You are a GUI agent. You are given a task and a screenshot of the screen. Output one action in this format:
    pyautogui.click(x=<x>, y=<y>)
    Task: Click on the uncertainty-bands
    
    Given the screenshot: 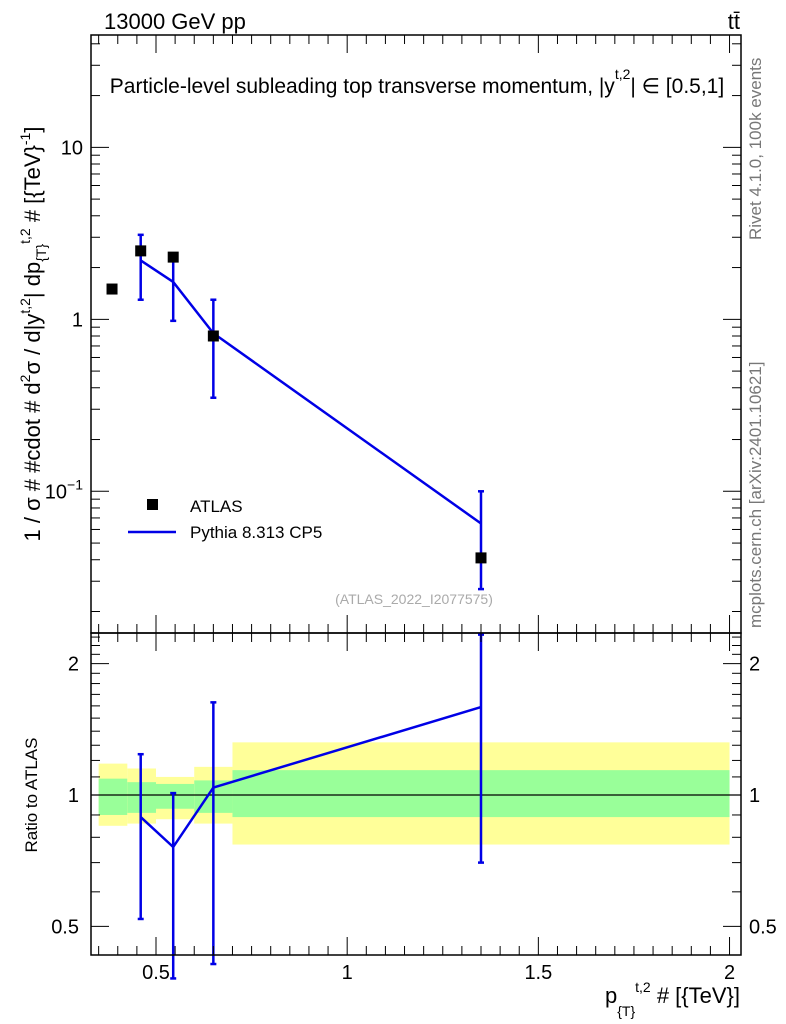 What is the action you would take?
    pyautogui.click(x=414, y=793)
    